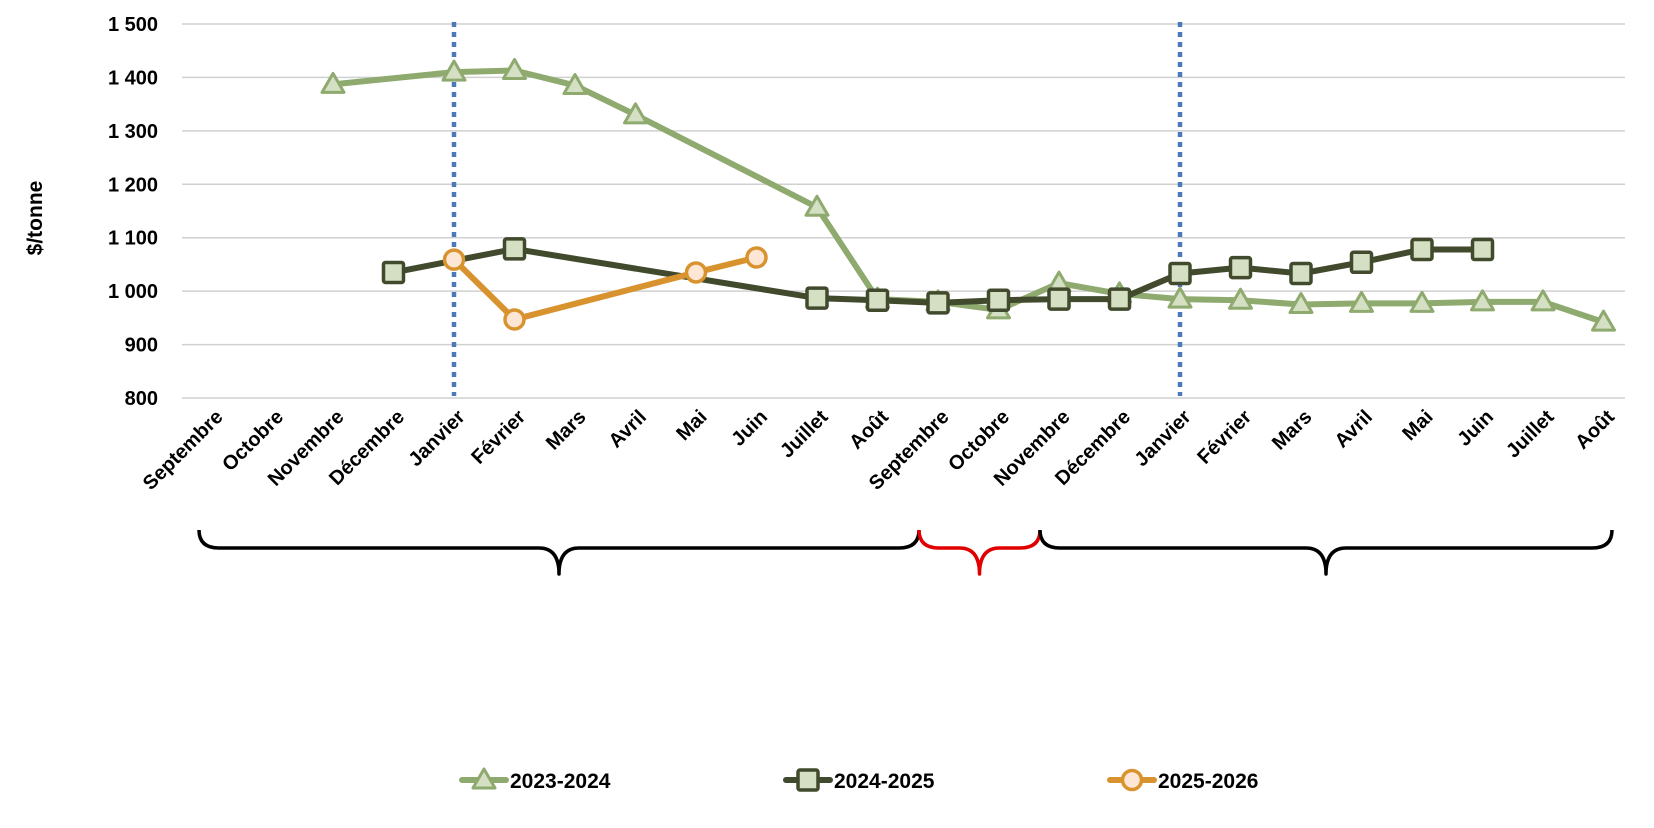  What do you see at coordinates (938, 276) in the screenshot?
I see `series-2024-2025` at bounding box center [938, 276].